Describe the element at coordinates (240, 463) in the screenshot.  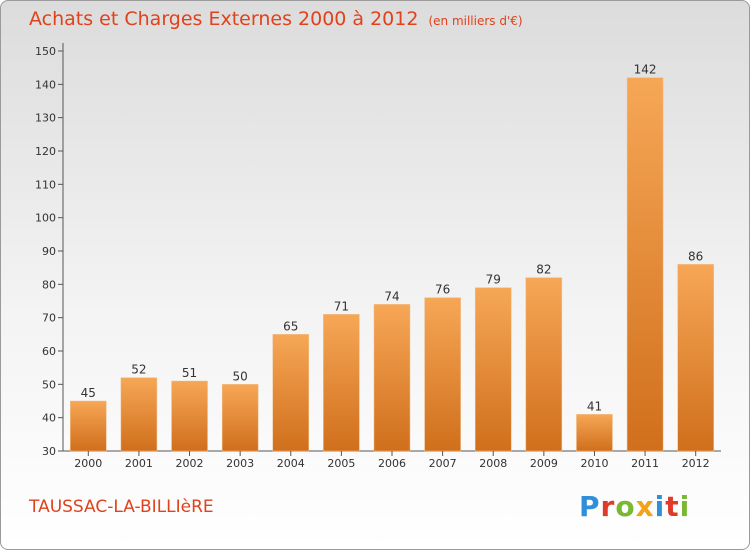
I see `x-tick-label: 2003` at that location.